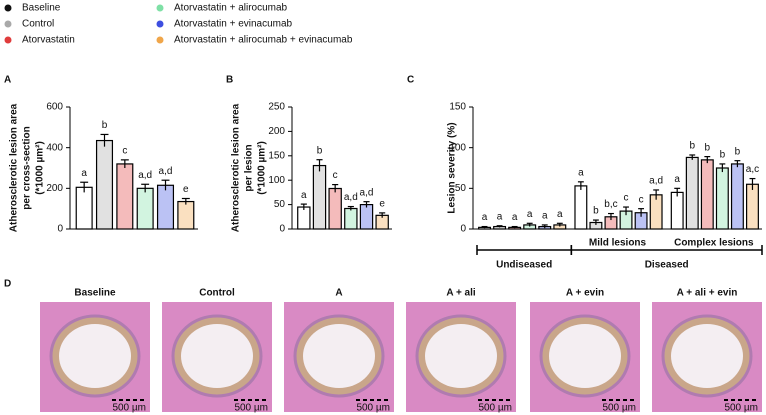  Describe the element at coordinates (707, 293) in the screenshot. I see `image-label: A + ali + evin` at that location.